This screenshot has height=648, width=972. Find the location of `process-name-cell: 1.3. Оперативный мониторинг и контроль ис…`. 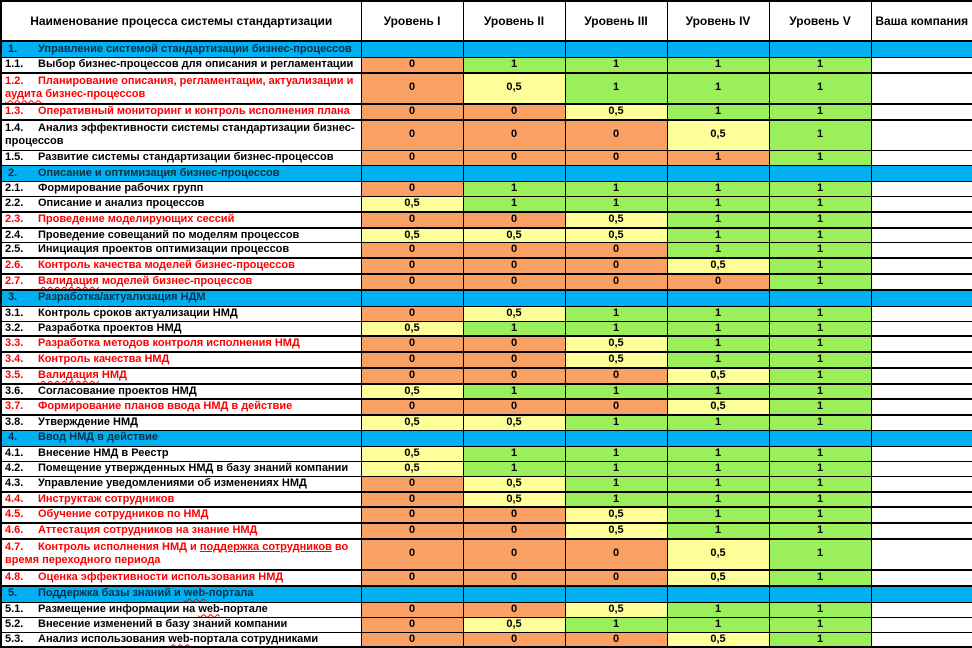

process-name-cell: 1.3. Оперативный мониторинг и контроль ис… is located at coordinates (181, 111).